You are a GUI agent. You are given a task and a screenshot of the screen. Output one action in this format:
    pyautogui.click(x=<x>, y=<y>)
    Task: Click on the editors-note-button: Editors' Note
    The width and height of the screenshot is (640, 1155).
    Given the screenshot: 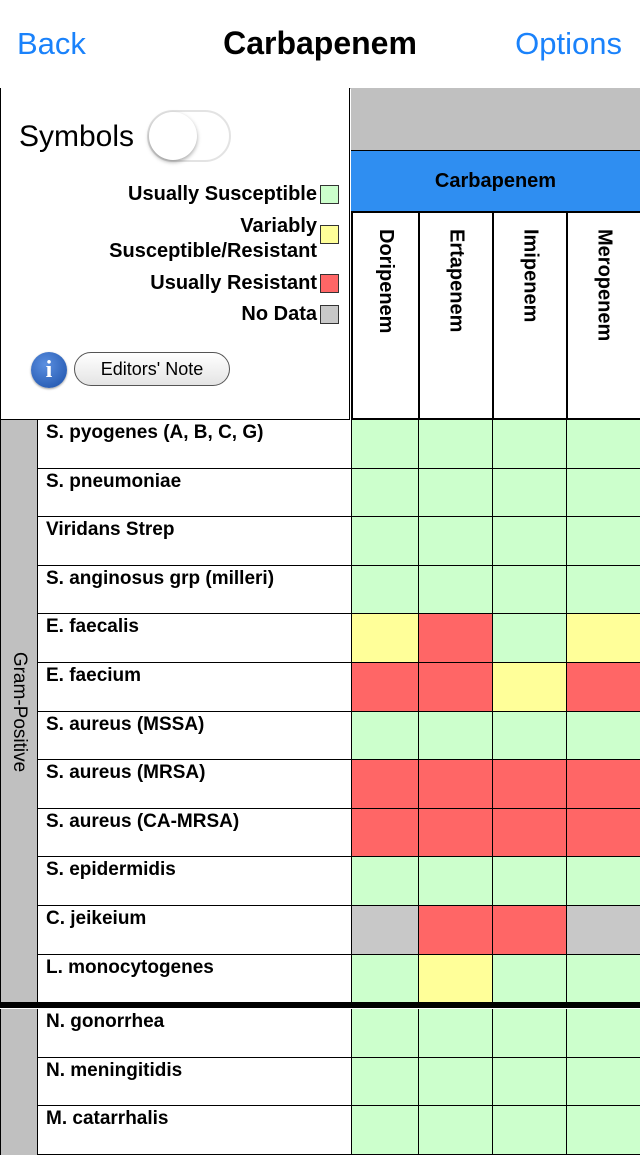 What is the action you would take?
    pyautogui.click(x=152, y=369)
    